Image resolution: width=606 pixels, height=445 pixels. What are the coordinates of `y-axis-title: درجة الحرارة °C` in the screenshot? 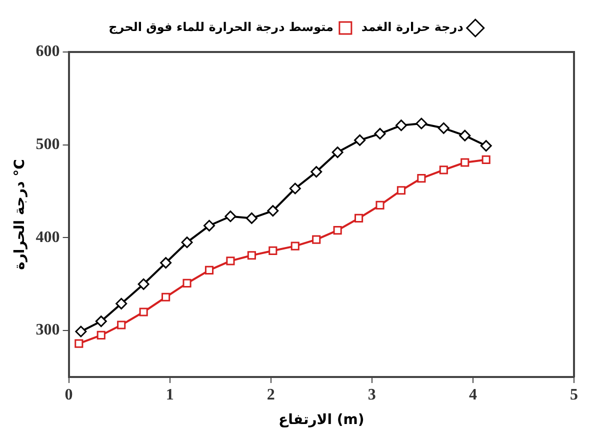 It's located at (20, 214).